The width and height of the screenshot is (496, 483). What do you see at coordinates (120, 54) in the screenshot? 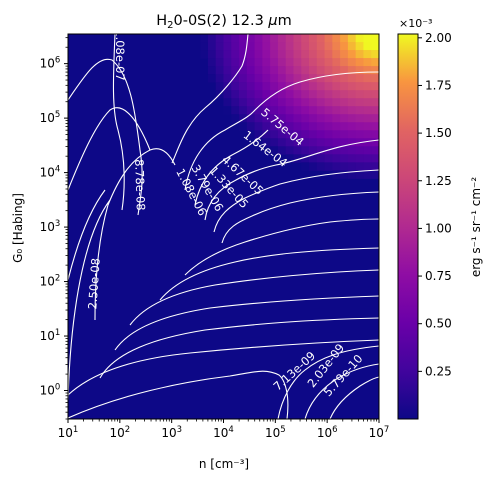
I see `contour-label-1: 1.08e-07` at bounding box center [120, 54].